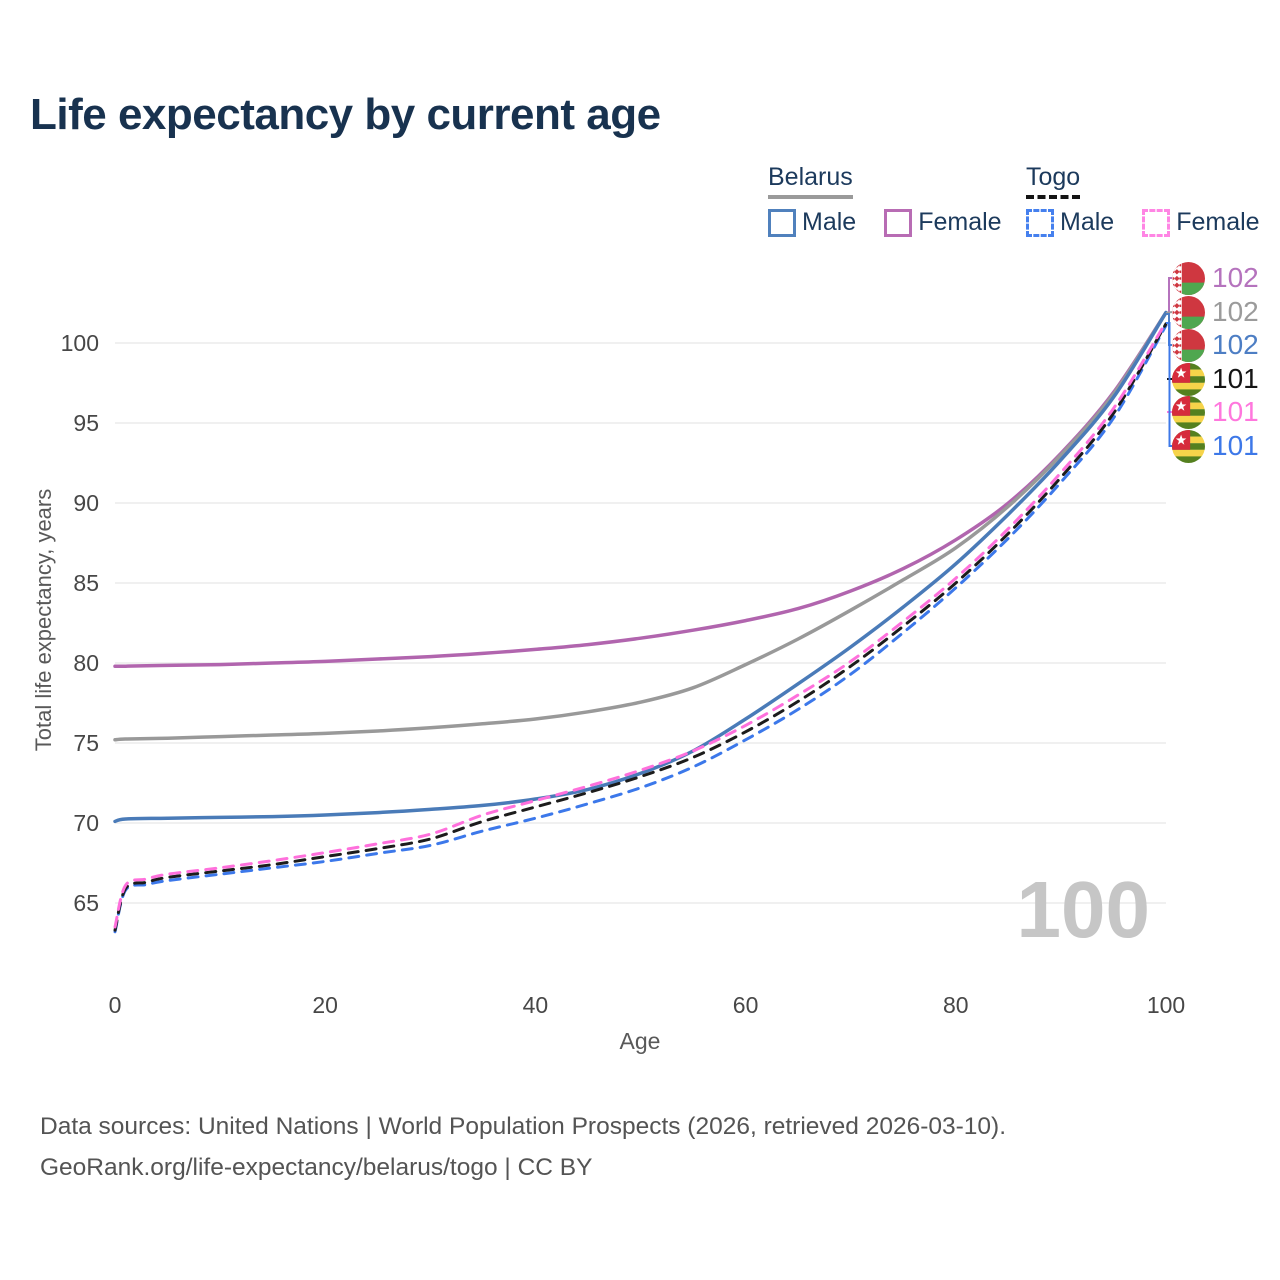 The image size is (1280, 1280). I want to click on x-tick-label: 60, so click(746, 1005).